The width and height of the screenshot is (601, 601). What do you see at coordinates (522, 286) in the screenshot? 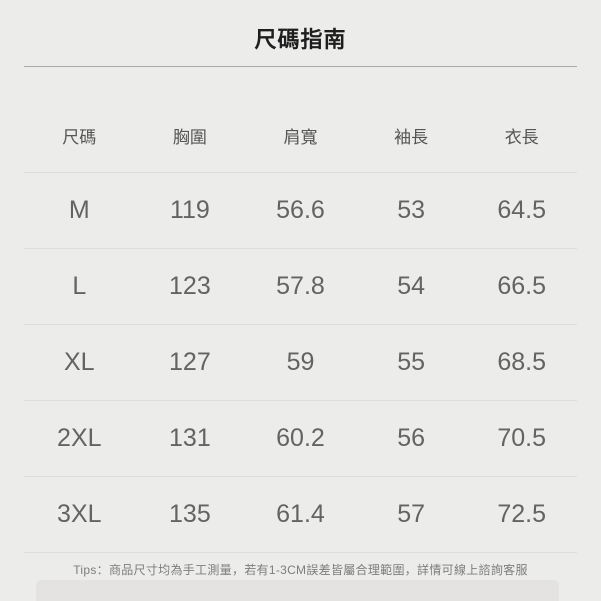
I see `cell-length: 66.5` at bounding box center [522, 286].